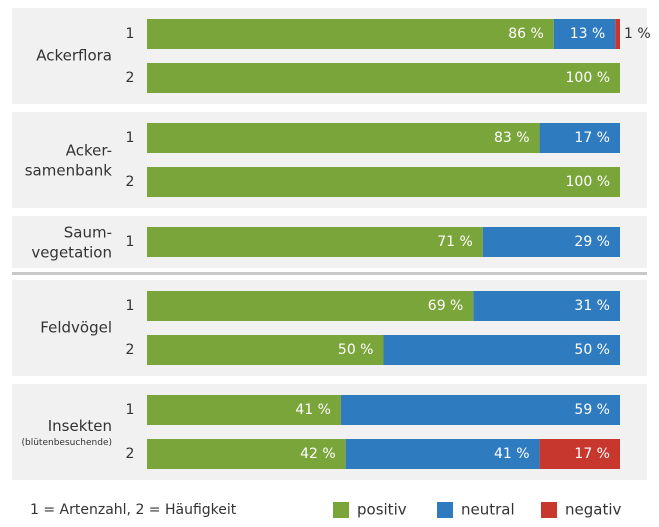 This screenshot has height=527, width=659. I want to click on value-label: 71 %, so click(455, 242).